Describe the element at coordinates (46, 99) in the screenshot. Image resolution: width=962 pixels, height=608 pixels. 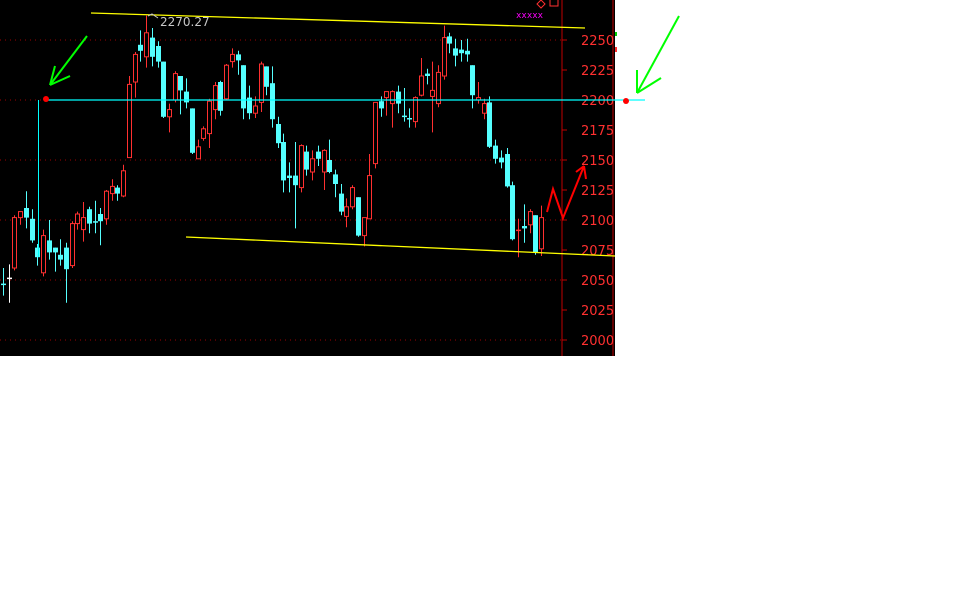
I see `level-start-dot` at that location.